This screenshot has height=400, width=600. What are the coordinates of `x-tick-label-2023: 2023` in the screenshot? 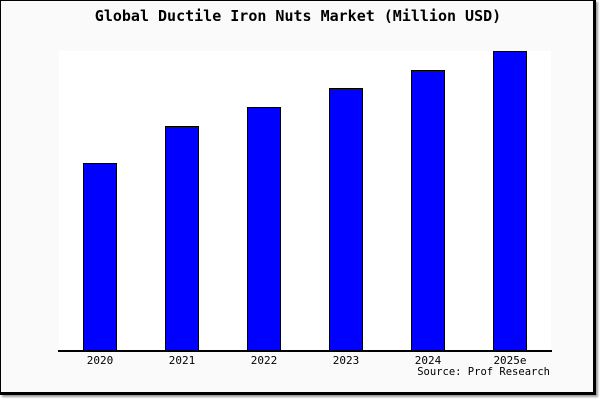 It's located at (346, 360).